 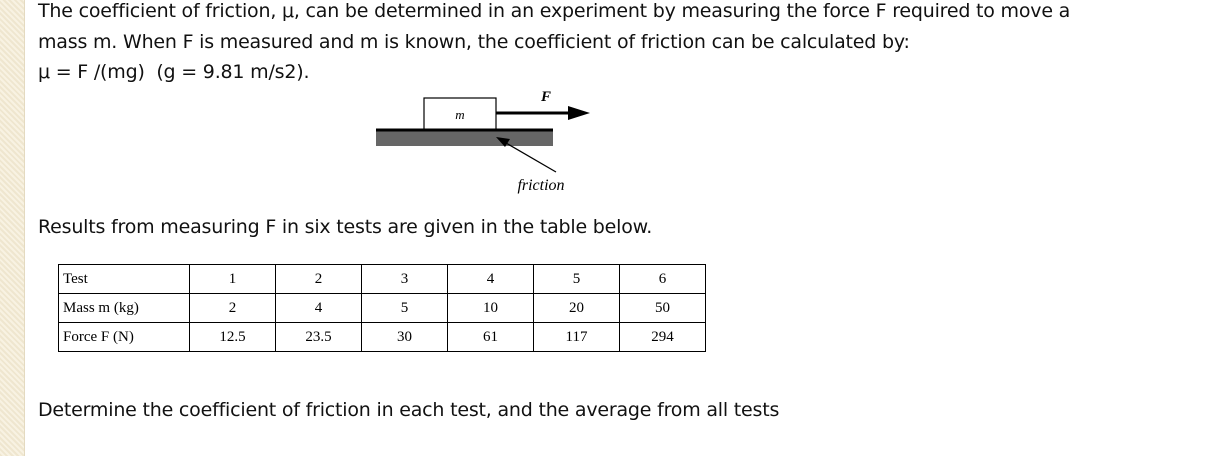 I want to click on cell: 30, so click(x=404, y=337).